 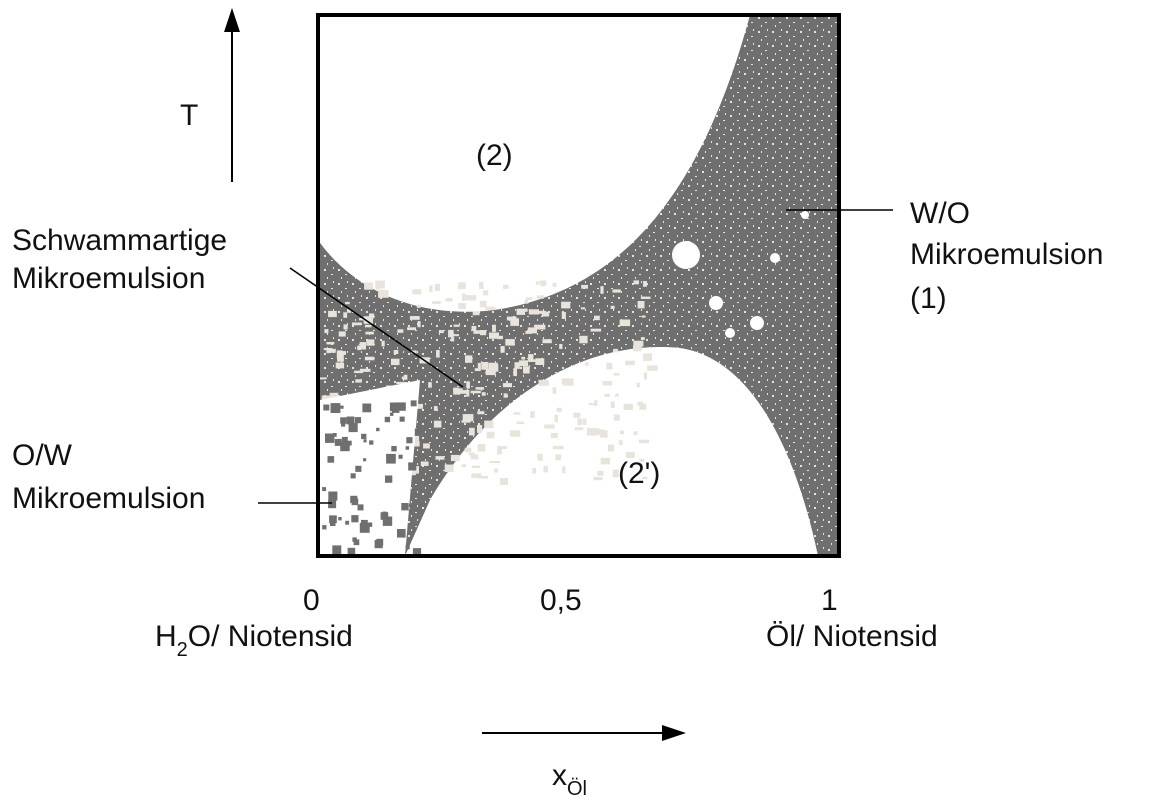 What do you see at coordinates (928, 298) in the screenshot?
I see `wo-callout-line3: (1)` at bounding box center [928, 298].